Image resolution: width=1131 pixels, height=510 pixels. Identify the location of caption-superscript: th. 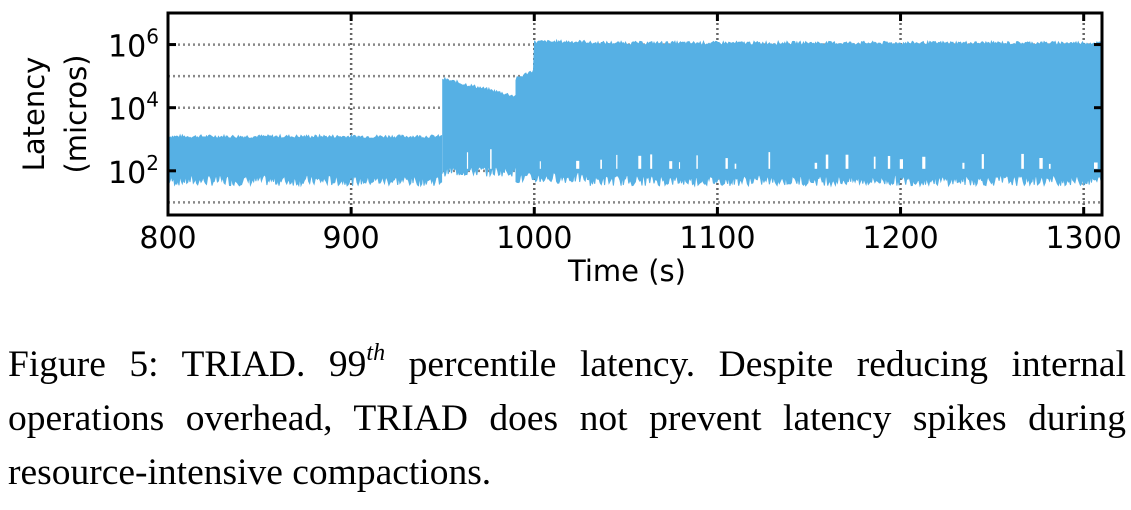
(376, 353).